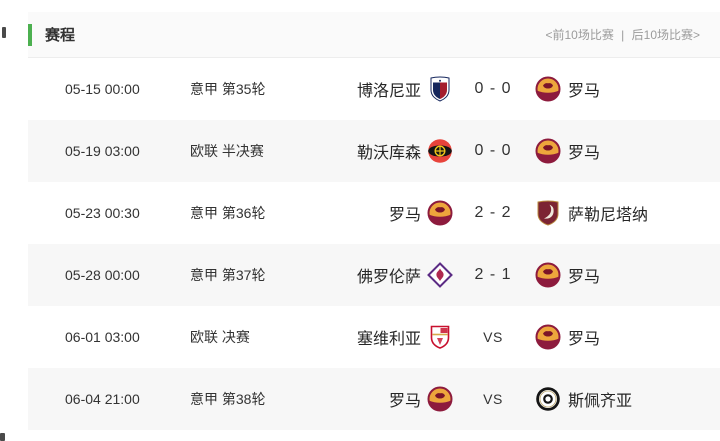  Describe the element at coordinates (388, 339) in the screenshot. I see `home-team-name: 塞维利亚` at that location.